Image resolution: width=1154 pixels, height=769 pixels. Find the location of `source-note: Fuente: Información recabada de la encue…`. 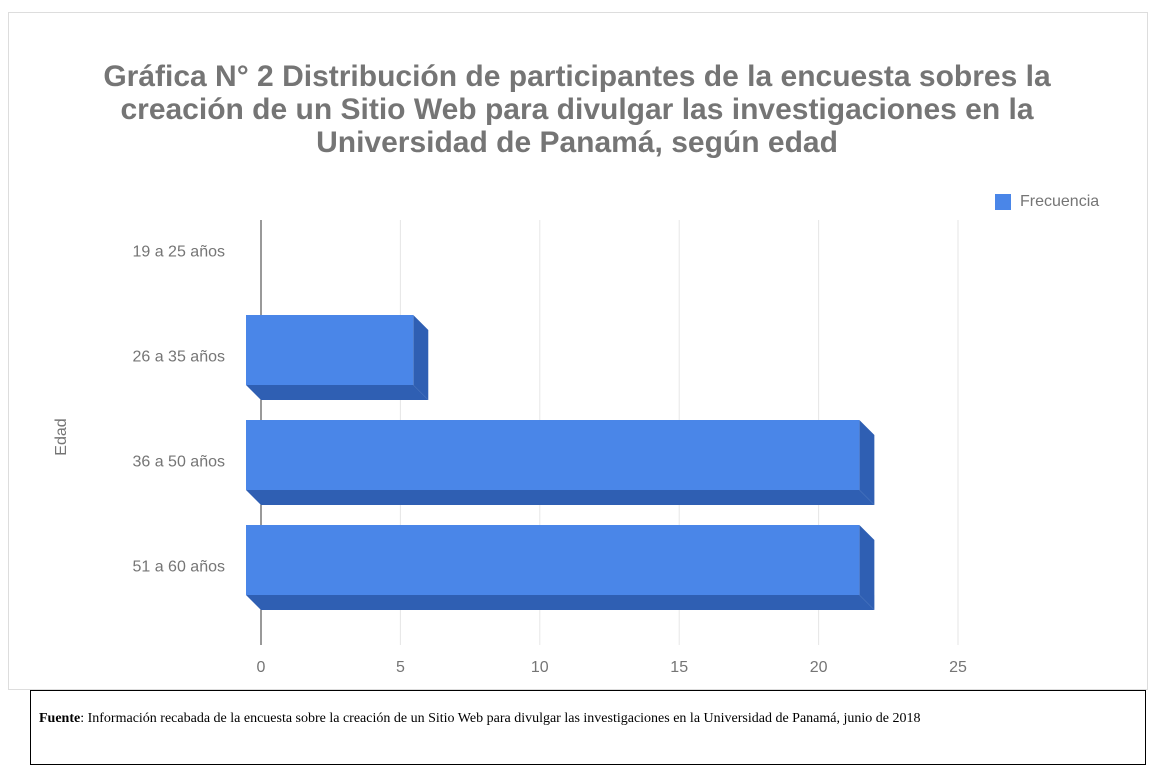

source-note: Fuente: Información recabada de la encue… is located at coordinates (588, 727).